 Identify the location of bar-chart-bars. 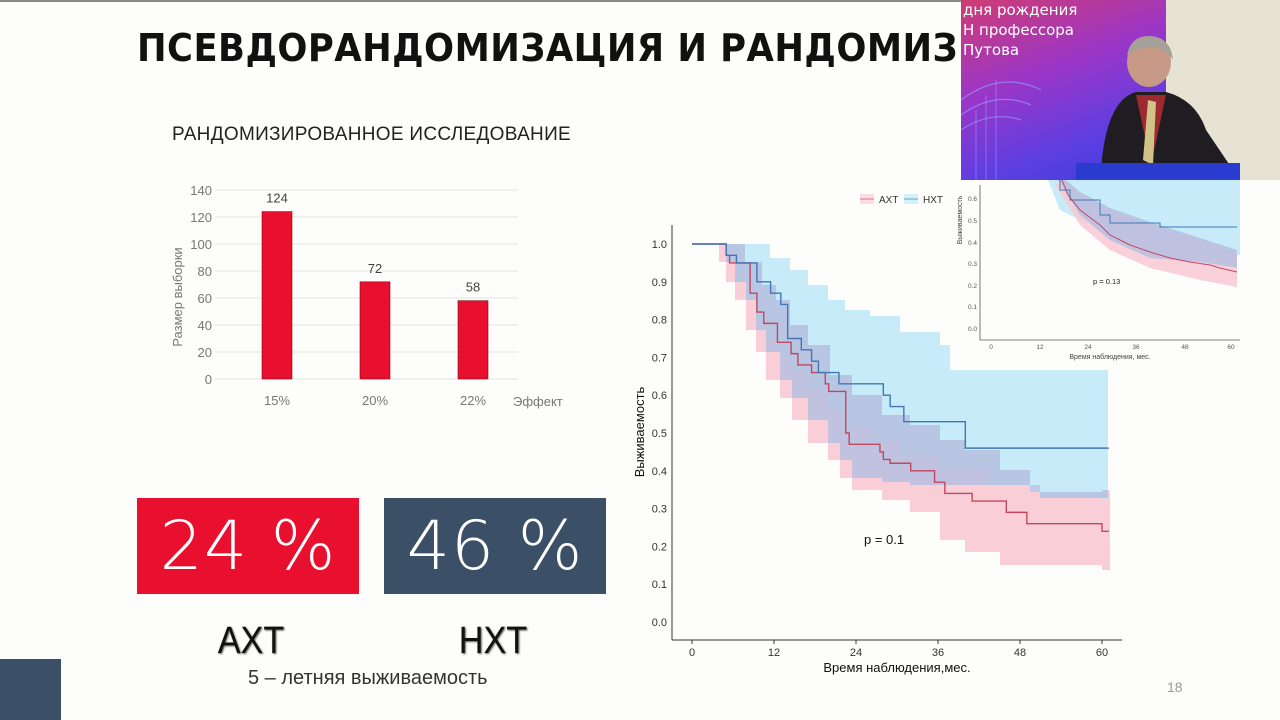
(375, 295).